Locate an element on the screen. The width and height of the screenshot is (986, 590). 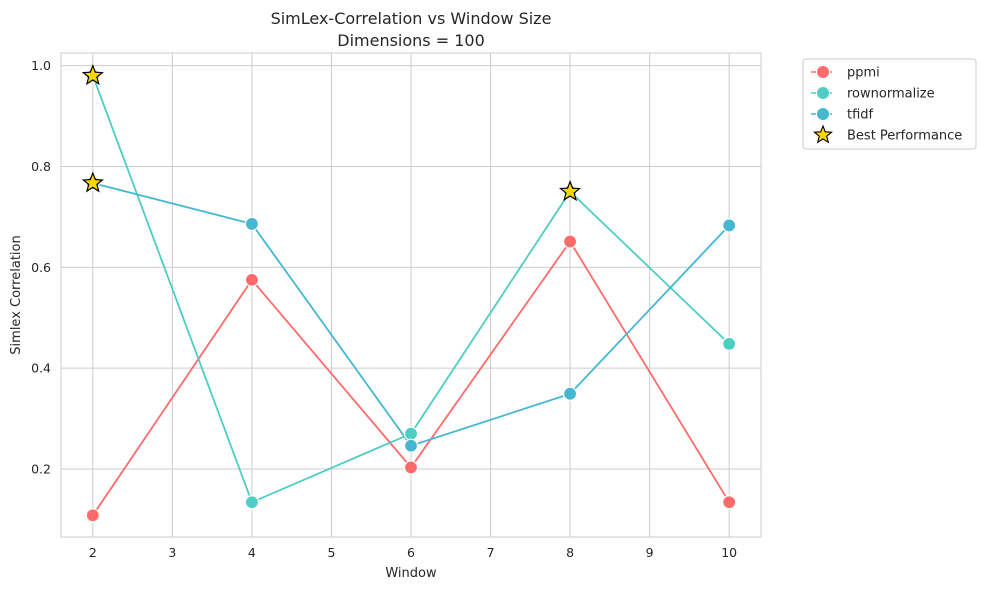
chart-subtitle: Dimensions = 100 is located at coordinates (411, 40).